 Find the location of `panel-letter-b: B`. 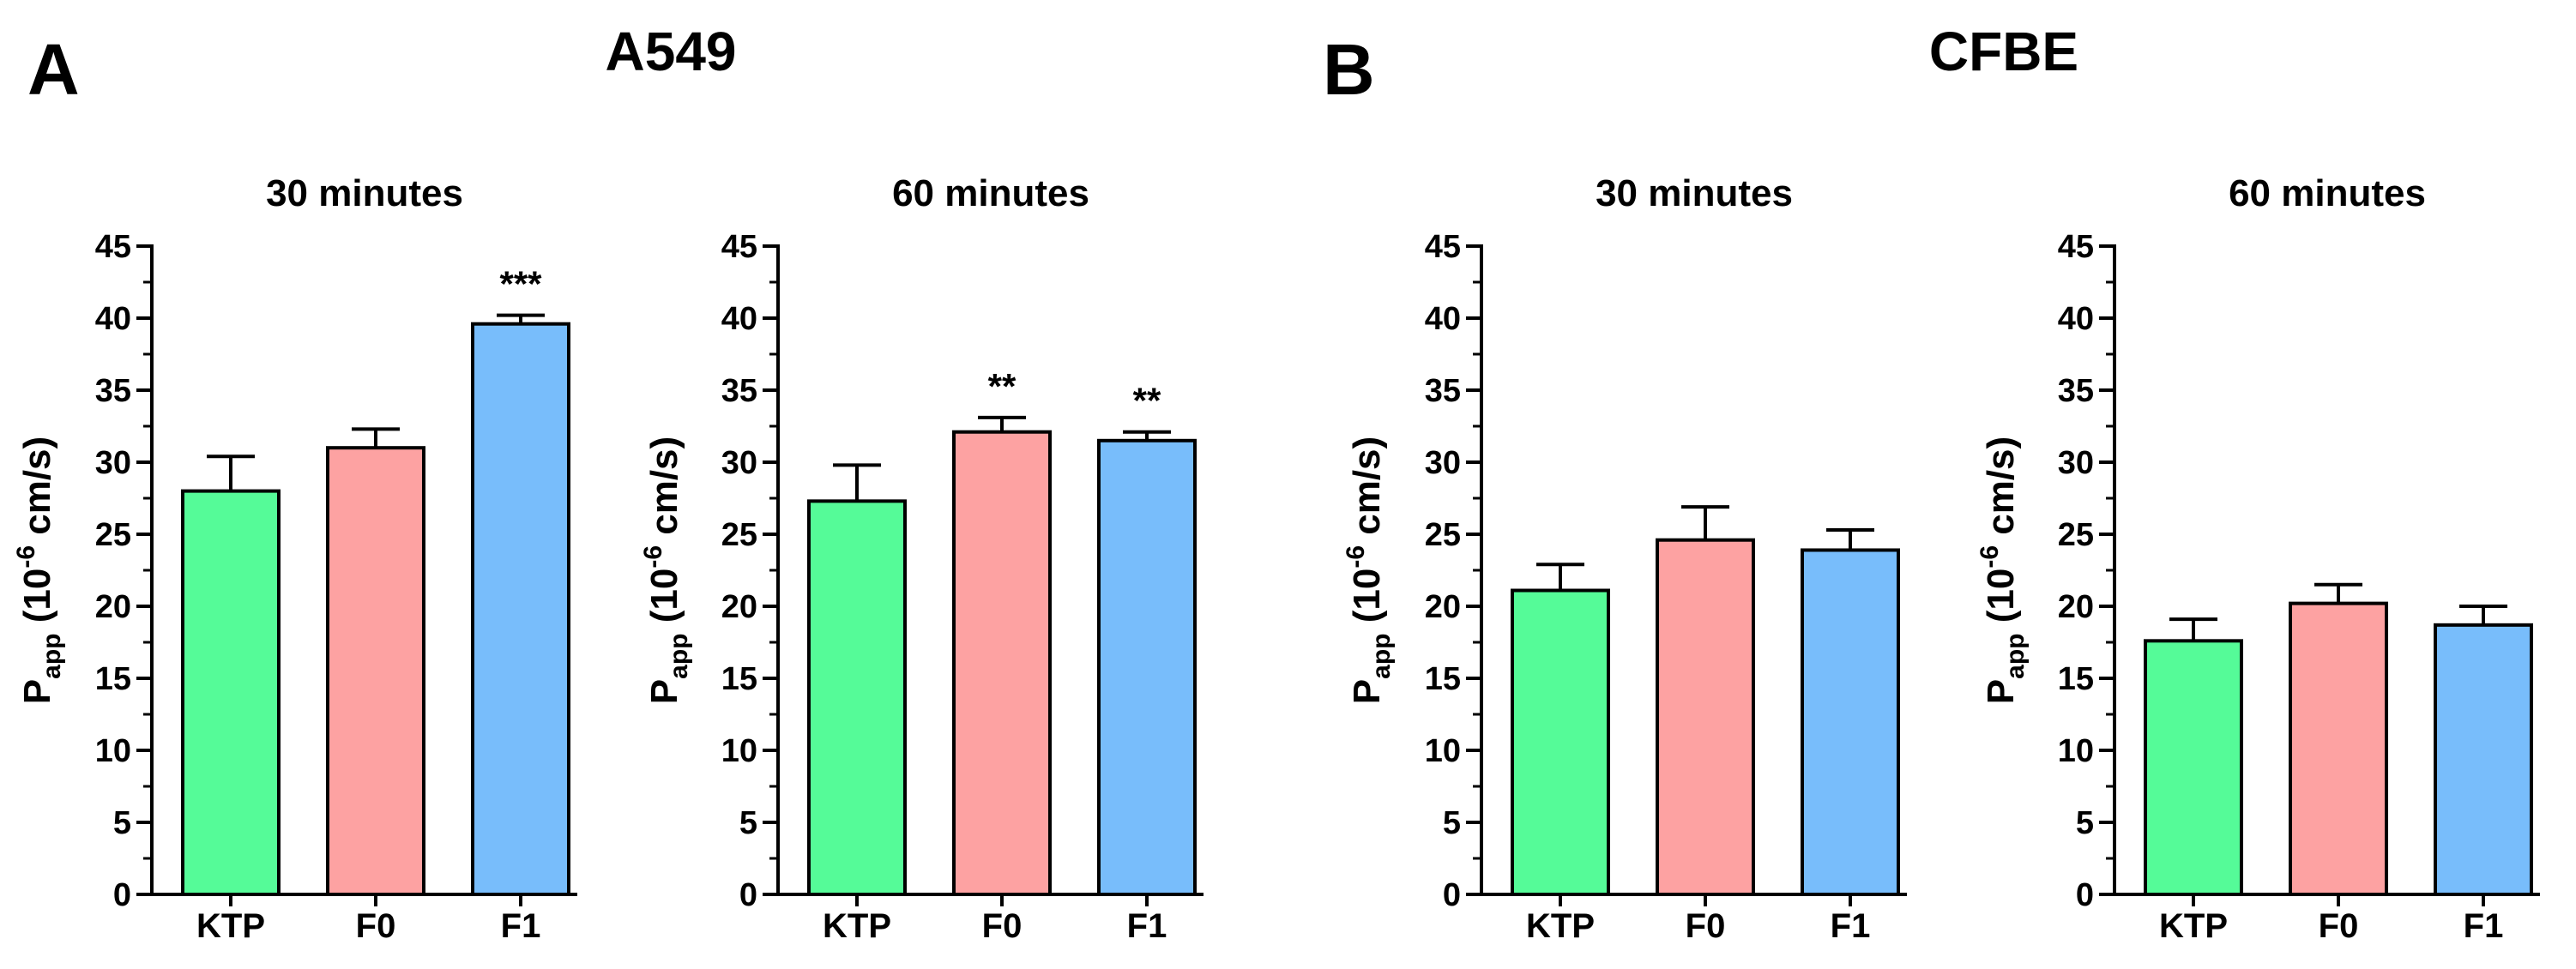

panel-letter-b: B is located at coordinates (1349, 69).